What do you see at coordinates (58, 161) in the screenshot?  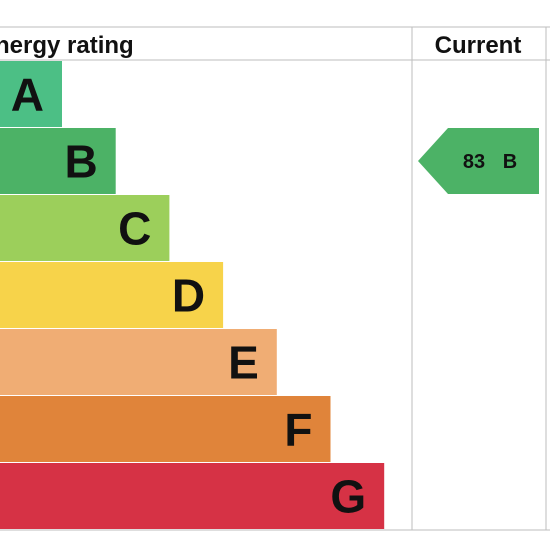 I see `band-b-bar` at bounding box center [58, 161].